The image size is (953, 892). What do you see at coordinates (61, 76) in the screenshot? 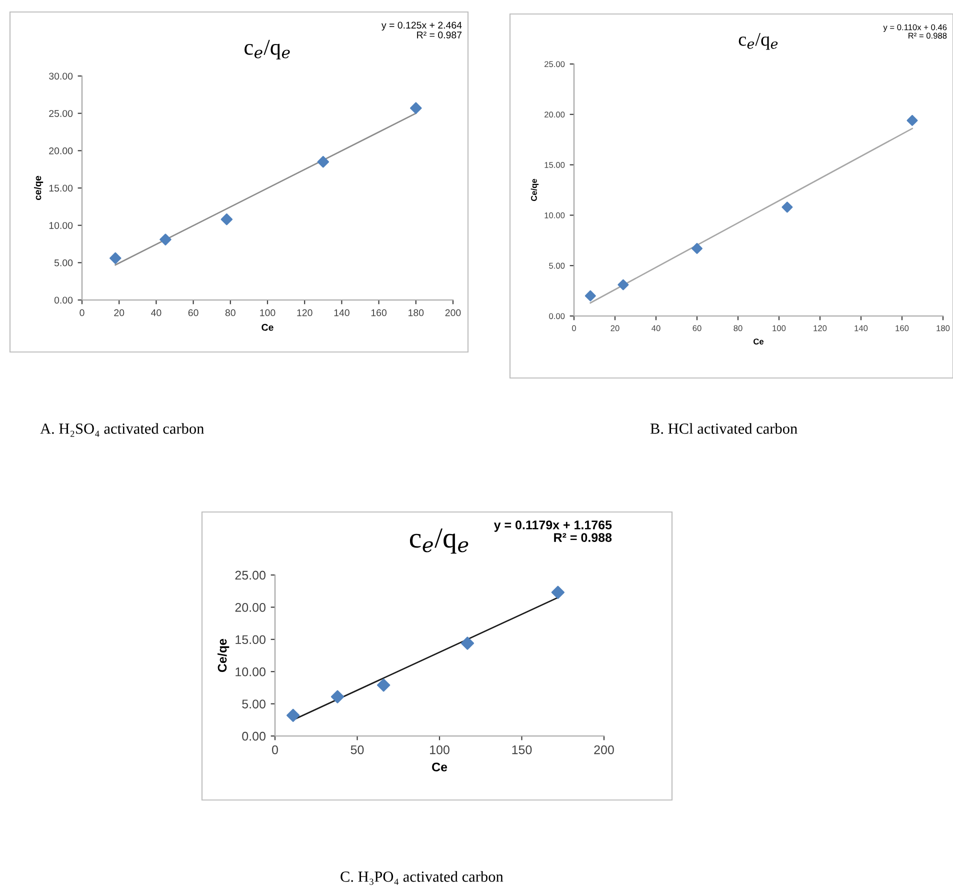
I see `y-tick-label: 30.00` at bounding box center [61, 76].